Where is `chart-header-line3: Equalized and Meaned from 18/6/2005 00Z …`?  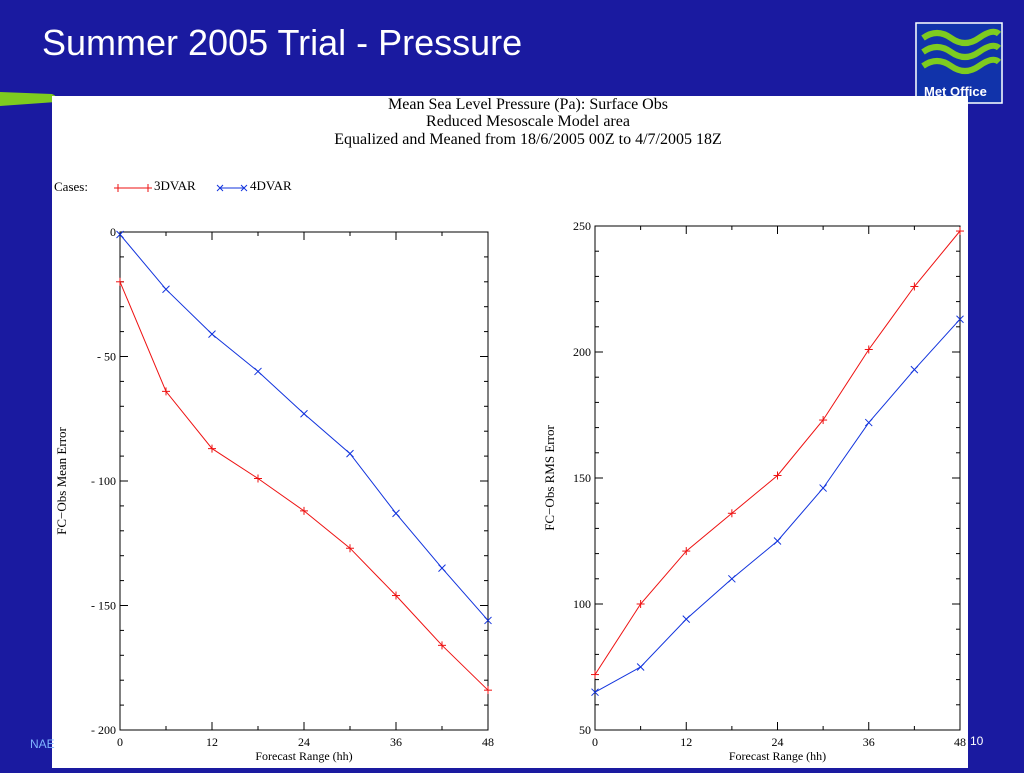
chart-header-line3: Equalized and Meaned from 18/6/2005 00Z … is located at coordinates (527, 139).